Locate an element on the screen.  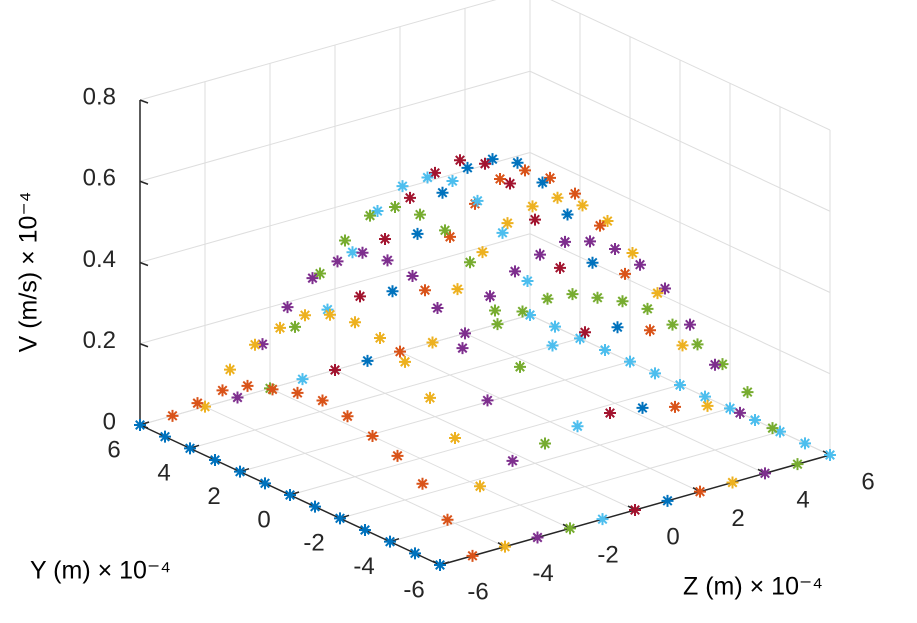
y-tick-label: 4 is located at coordinates (163, 473).